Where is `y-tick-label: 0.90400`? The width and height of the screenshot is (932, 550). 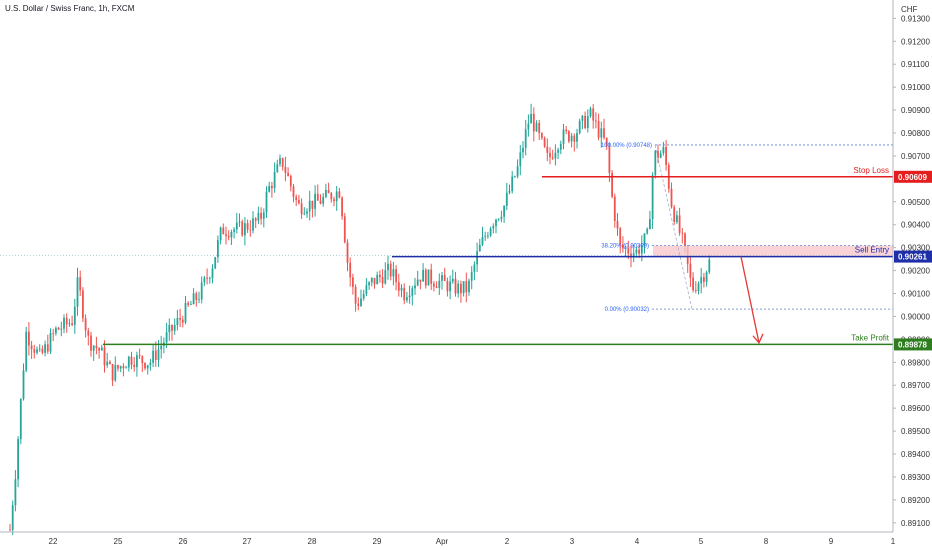 y-tick-label: 0.90400 is located at coordinates (915, 225).